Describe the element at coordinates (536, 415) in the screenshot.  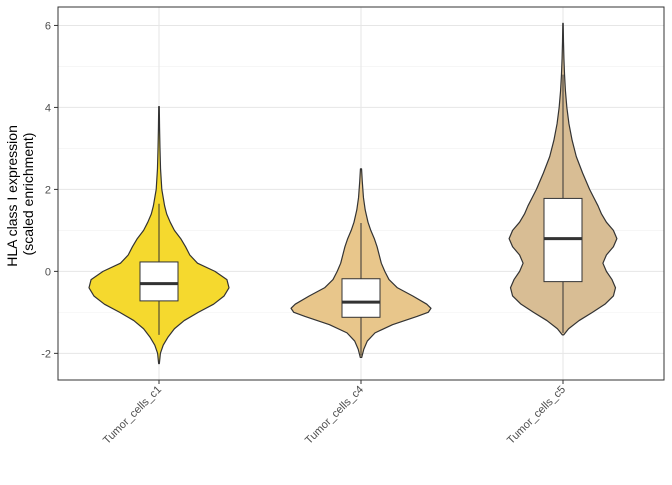
I see `x-tick-label: Tumor_cells_c5` at that location.